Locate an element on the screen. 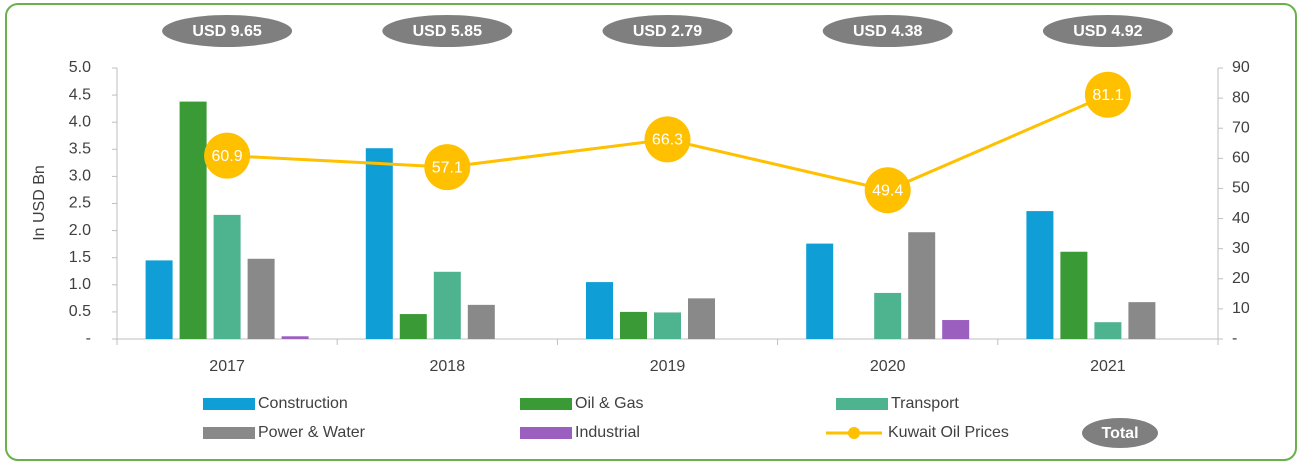 This screenshot has width=1302, height=470. legend-label: Power & Water is located at coordinates (312, 432).